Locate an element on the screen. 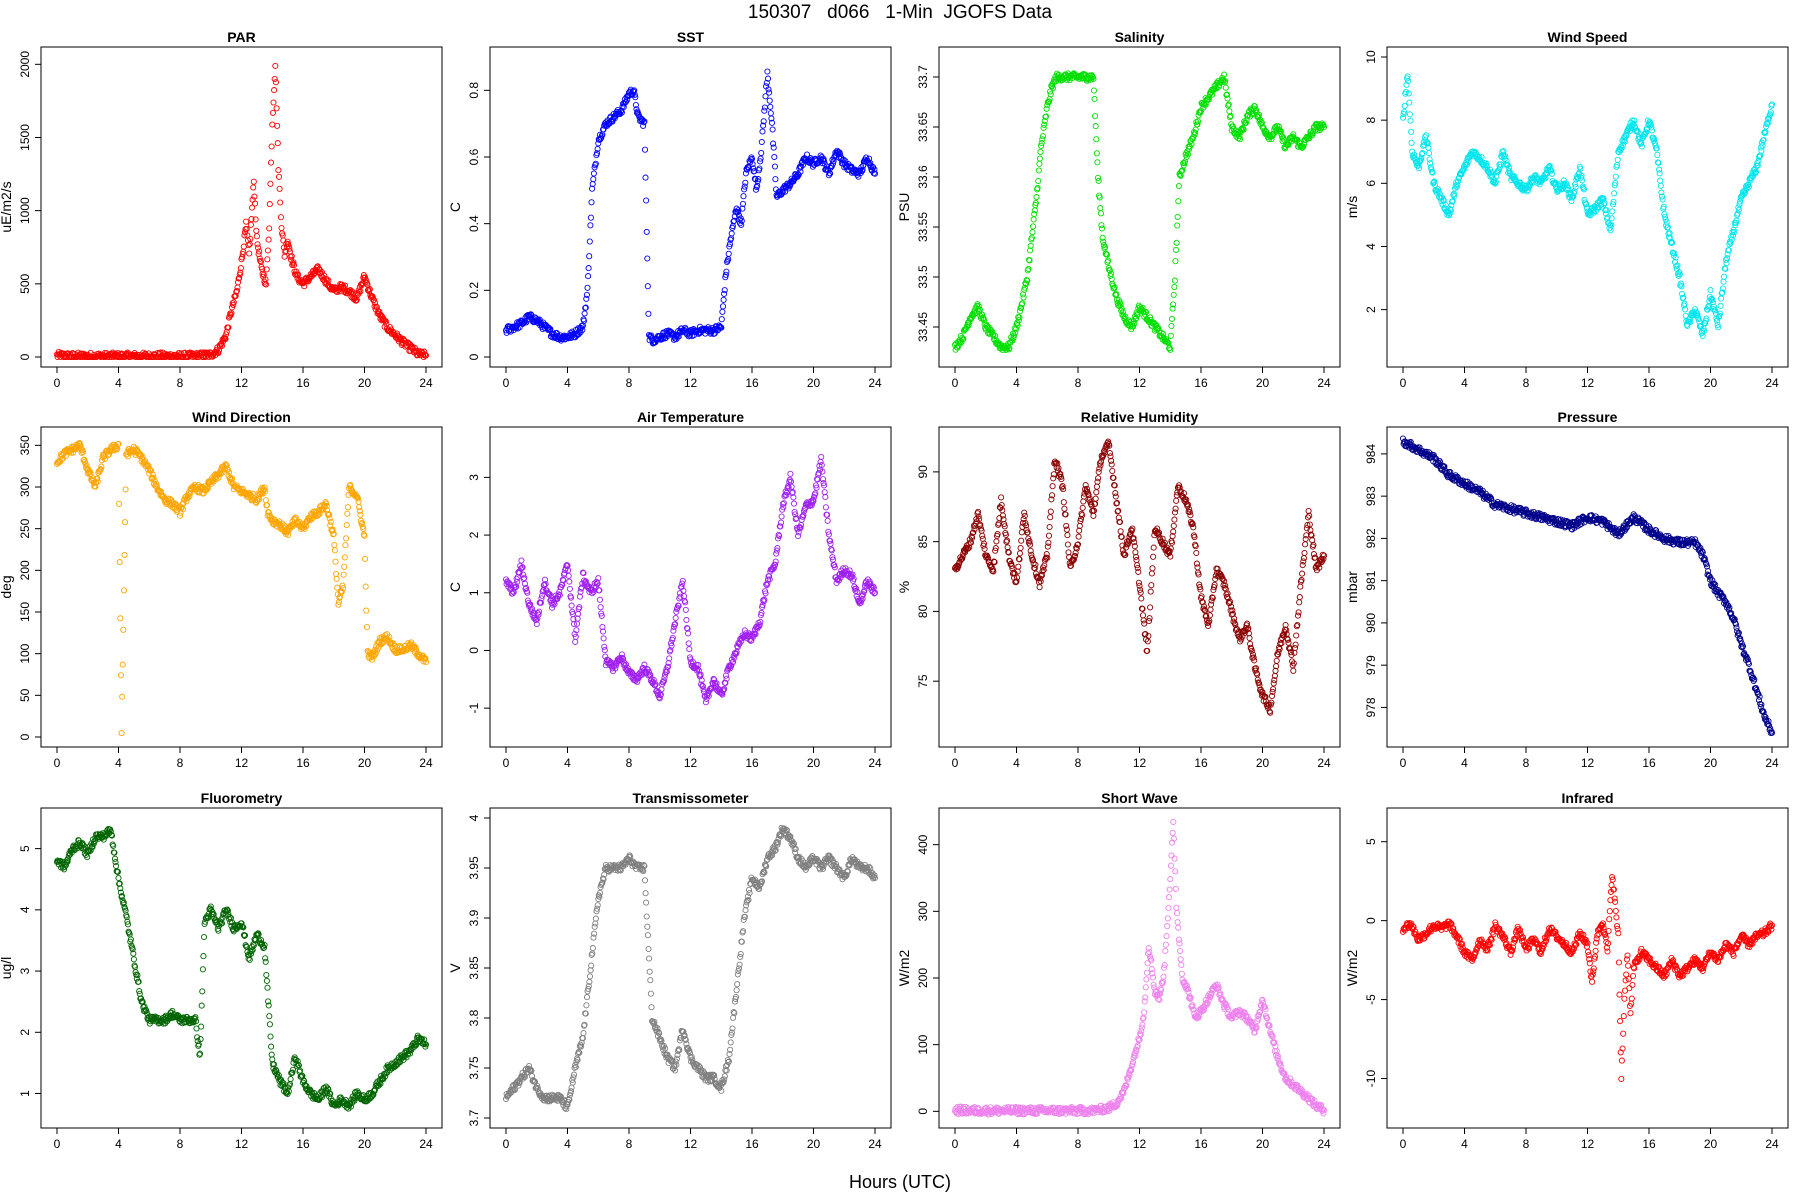  y-axis-label: mbar is located at coordinates (1352, 587).